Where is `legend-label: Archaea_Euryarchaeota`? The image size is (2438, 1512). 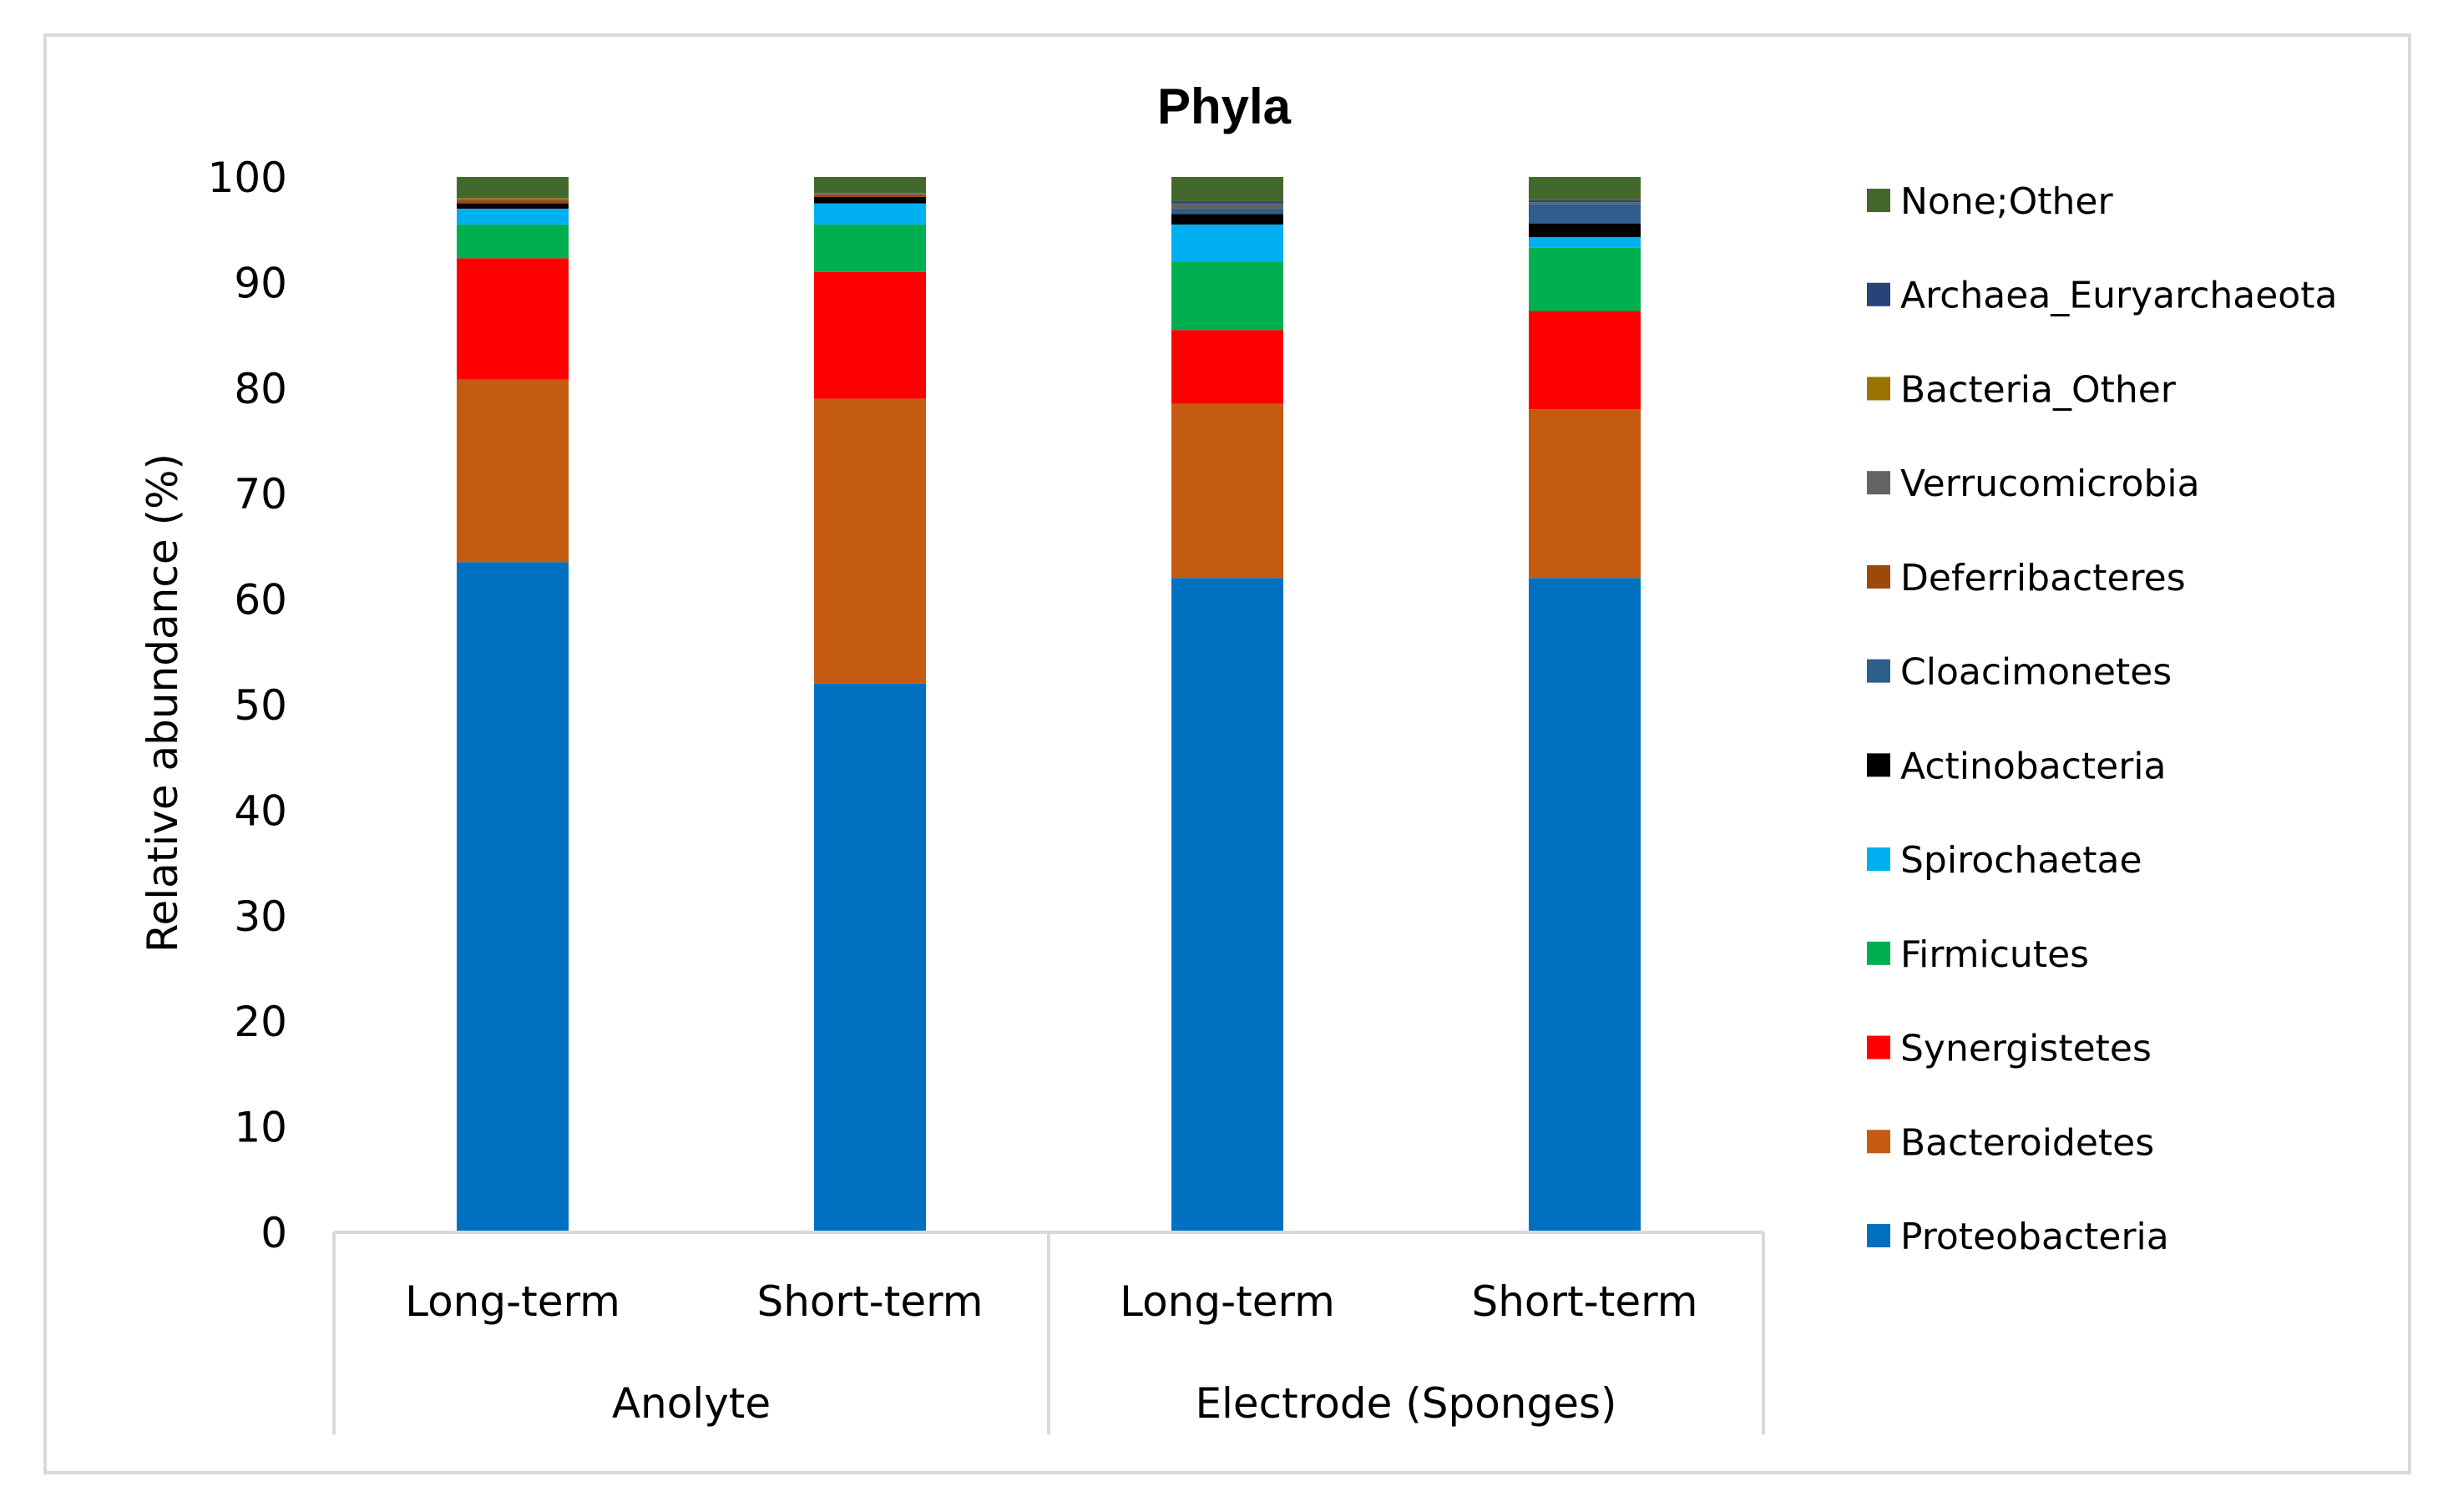 legend-label: Archaea_Euryarchaeota is located at coordinates (2118, 296).